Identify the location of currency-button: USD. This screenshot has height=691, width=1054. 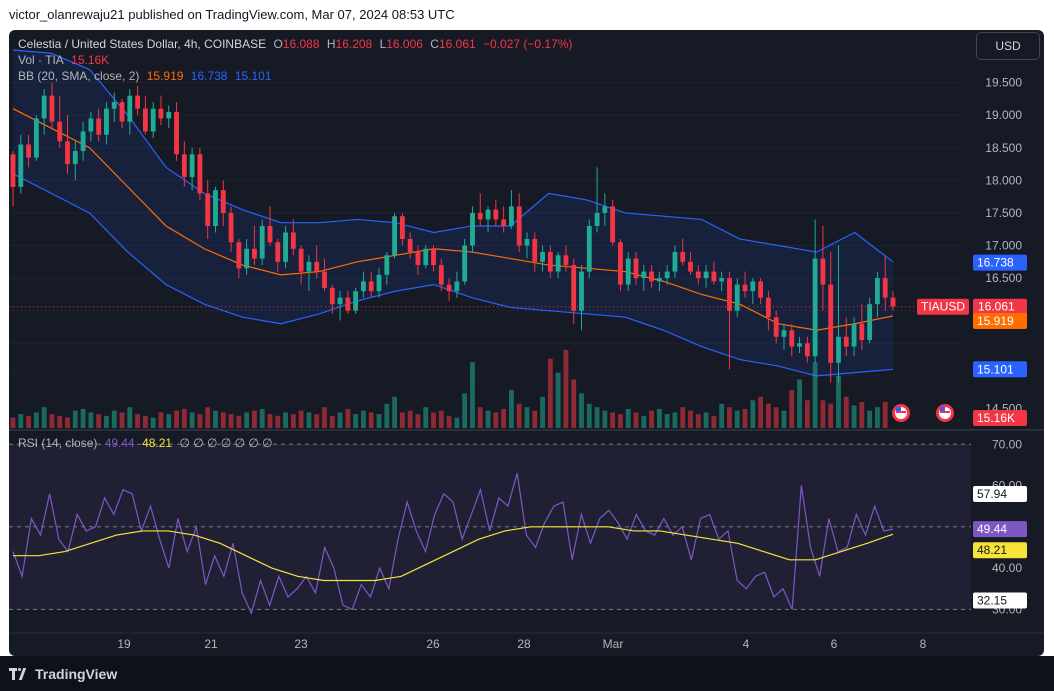
(1008, 46).